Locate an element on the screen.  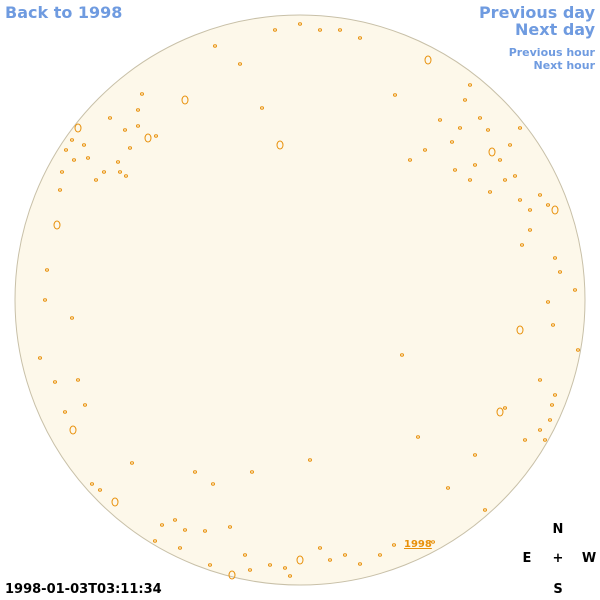
next-hour-link: Next hour is located at coordinates (564, 65).